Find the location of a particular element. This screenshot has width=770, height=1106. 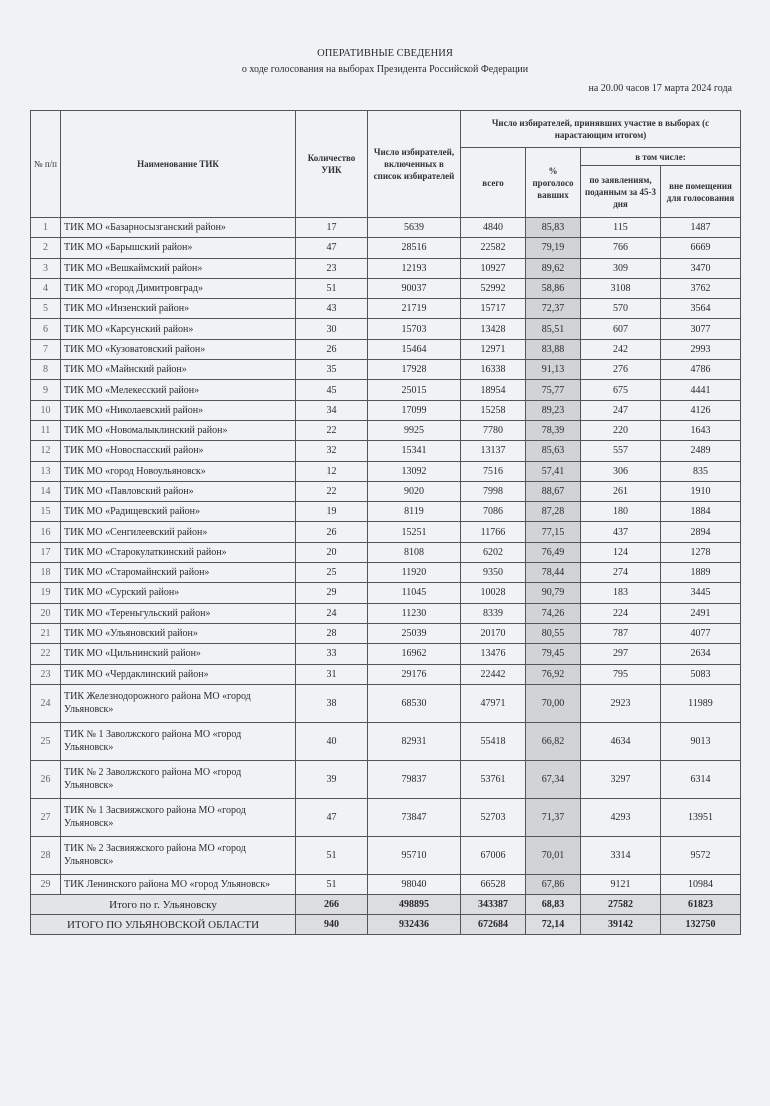

turnout-percent: 83,88 is located at coordinates (553, 349).